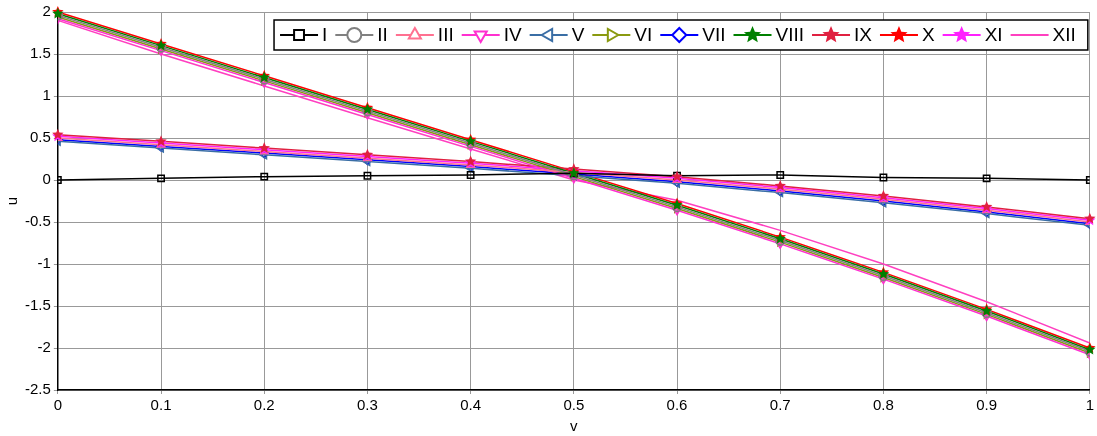  What do you see at coordinates (46, 95) in the screenshot?
I see `y-tick-label: 1` at bounding box center [46, 95].